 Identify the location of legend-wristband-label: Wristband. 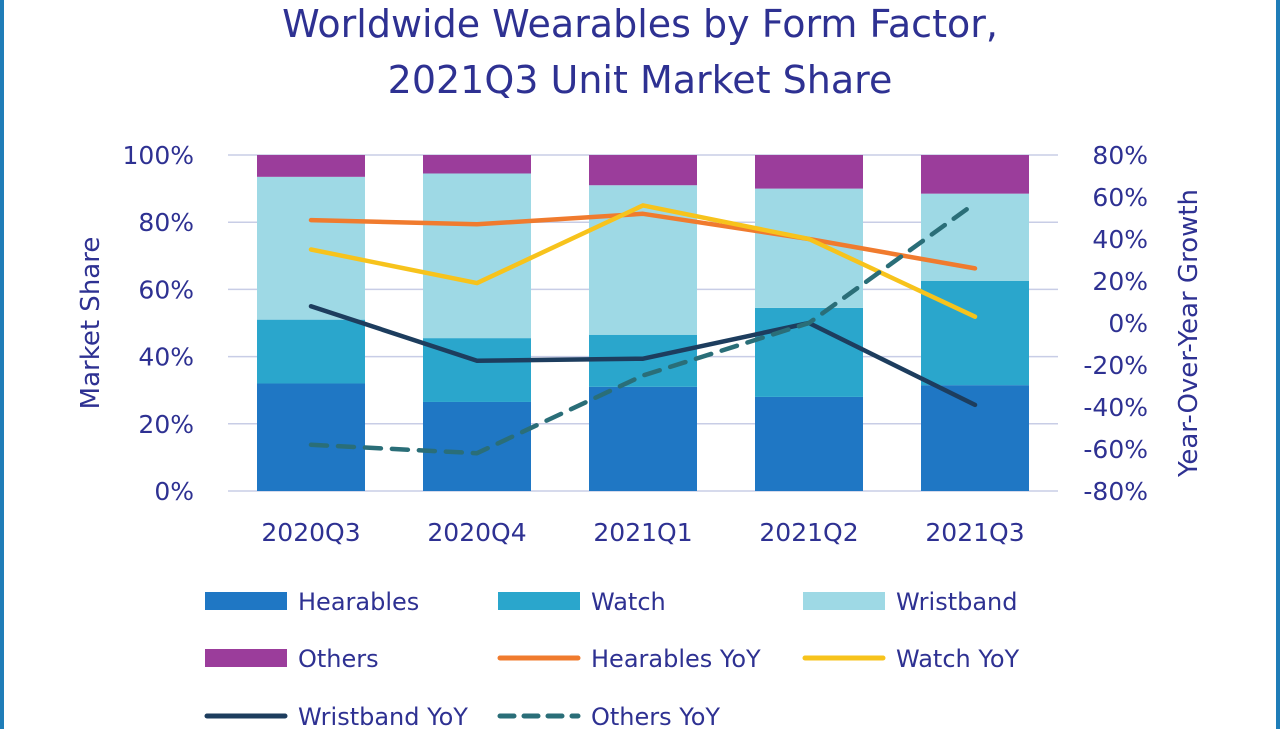
(957, 602).